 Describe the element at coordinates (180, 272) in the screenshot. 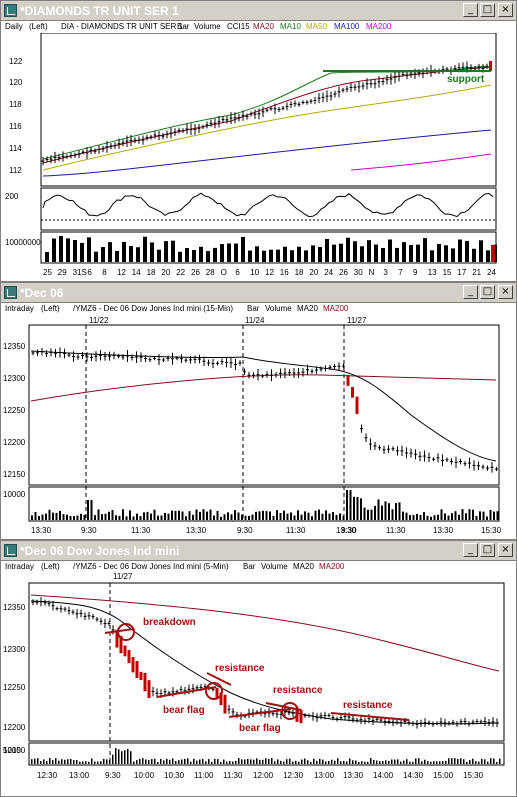

I see `date-tick-label: 22` at that location.